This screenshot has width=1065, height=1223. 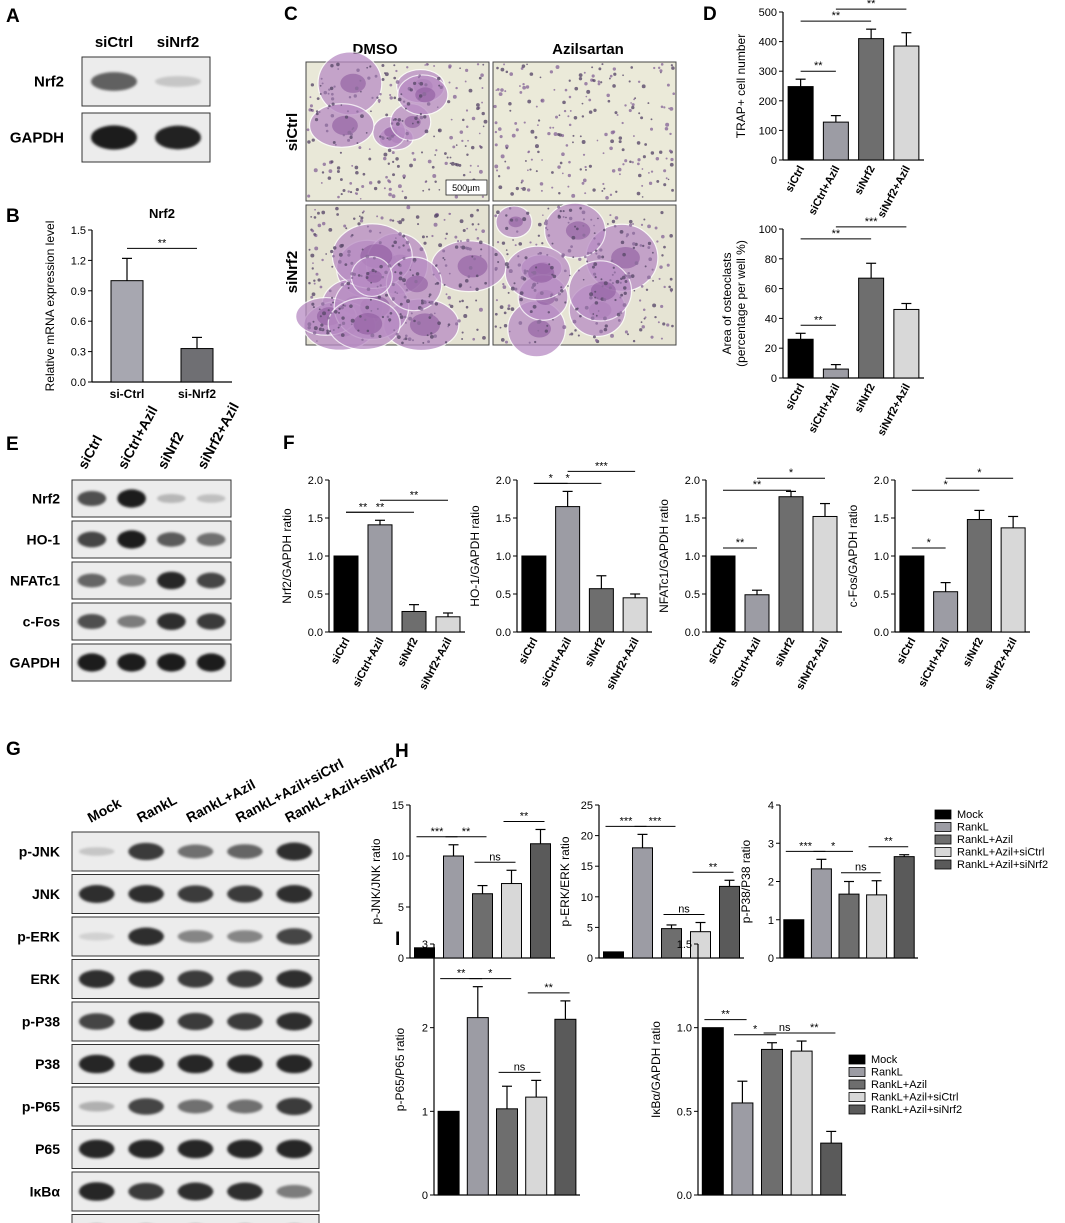 What do you see at coordinates (881, 633) in the screenshot?
I see `y-tick-label: 0.0` at bounding box center [881, 633].